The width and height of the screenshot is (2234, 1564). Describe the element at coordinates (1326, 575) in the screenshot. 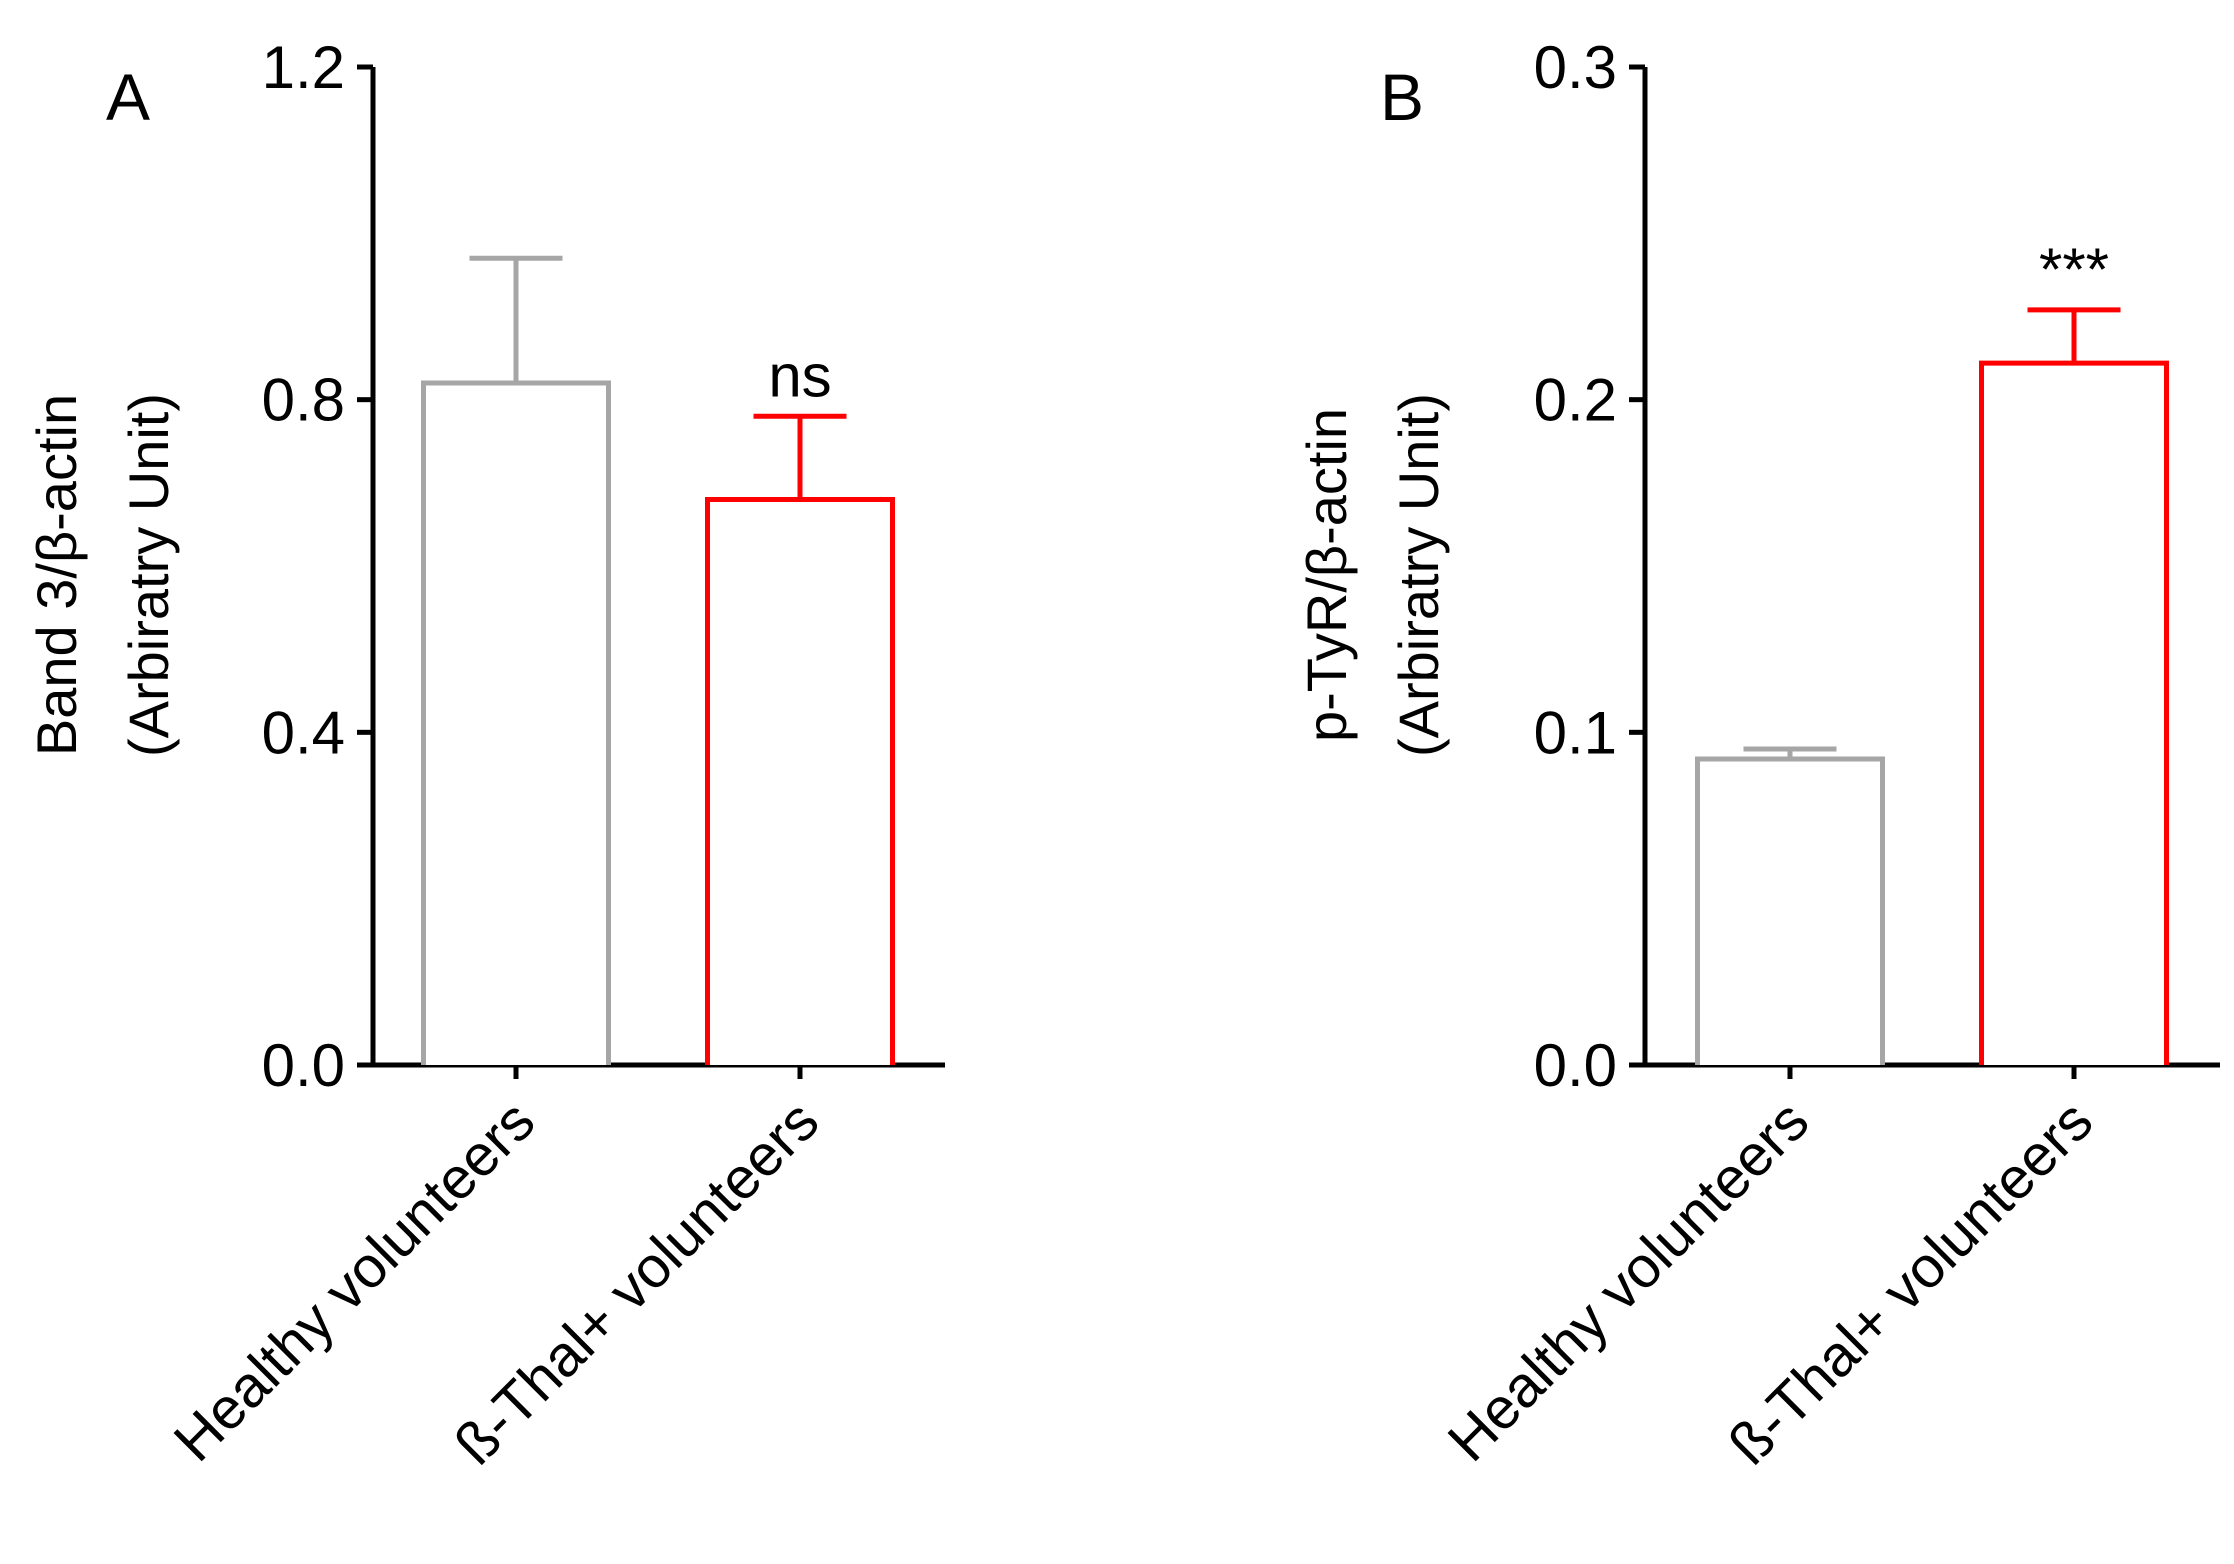

I see `panel-b-y-axis-title-line-1: p-TyR/β-actin` at that location.